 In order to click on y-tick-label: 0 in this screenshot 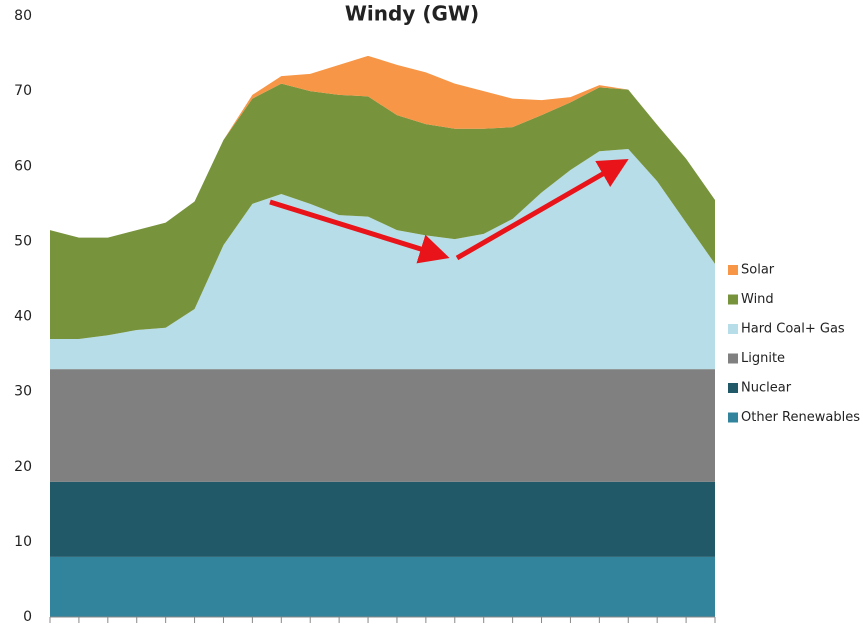, I will do `click(27, 617)`.